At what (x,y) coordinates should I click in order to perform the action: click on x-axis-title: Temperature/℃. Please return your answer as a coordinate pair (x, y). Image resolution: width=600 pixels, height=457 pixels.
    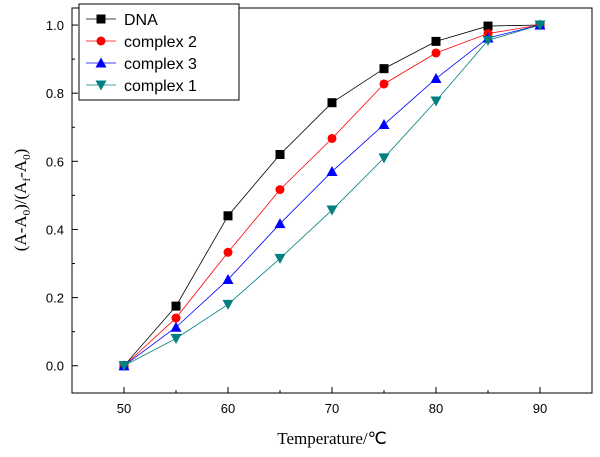
    Looking at the image, I should click on (331, 438).